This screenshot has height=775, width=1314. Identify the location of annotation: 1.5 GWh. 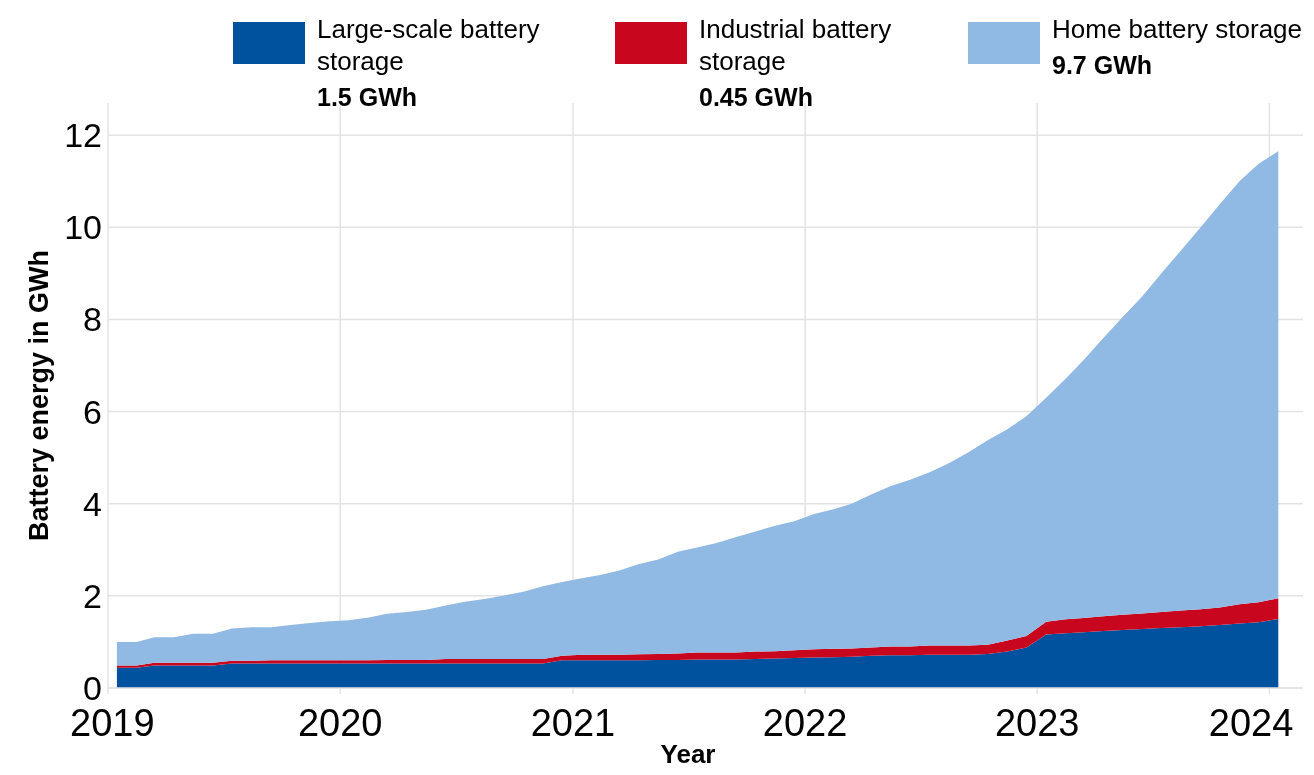
(367, 97).